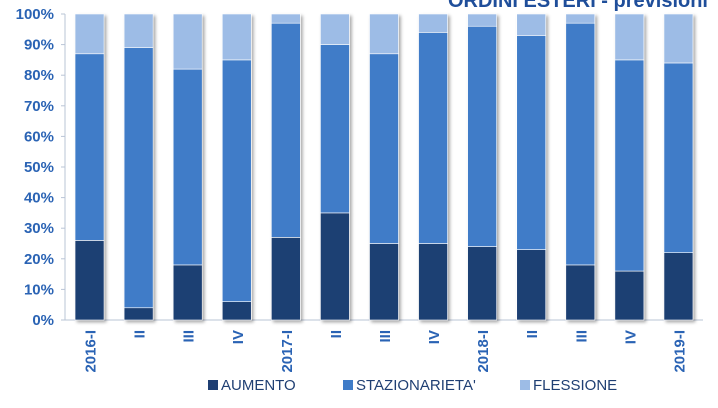 The width and height of the screenshot is (718, 408). I want to click on y-tick-label: 40%, so click(39, 198).